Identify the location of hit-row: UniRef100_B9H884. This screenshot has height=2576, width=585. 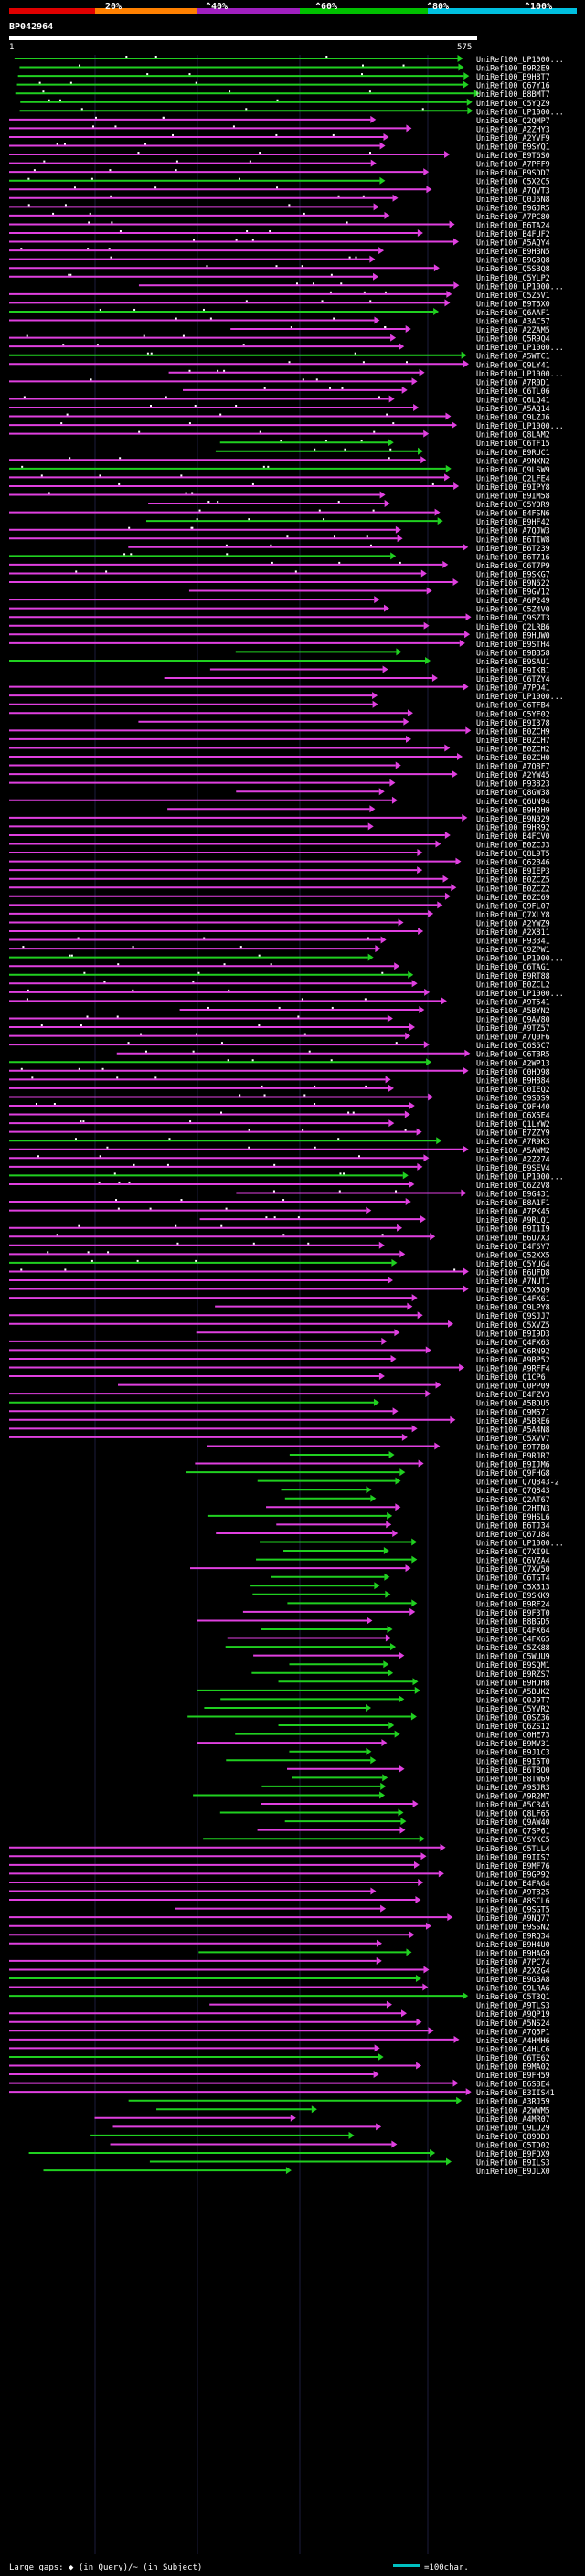
(280, 1080).